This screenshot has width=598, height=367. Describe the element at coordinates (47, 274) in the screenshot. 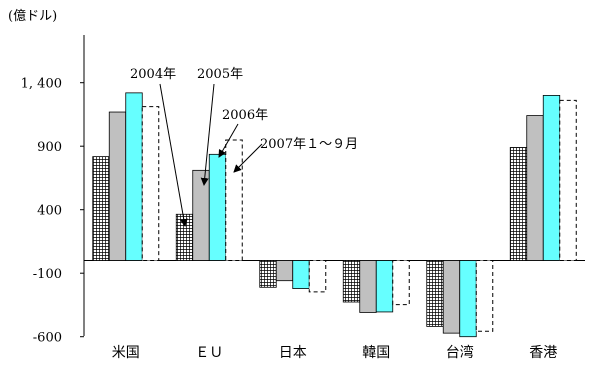

I see `y-tick-label: -100` at that location.